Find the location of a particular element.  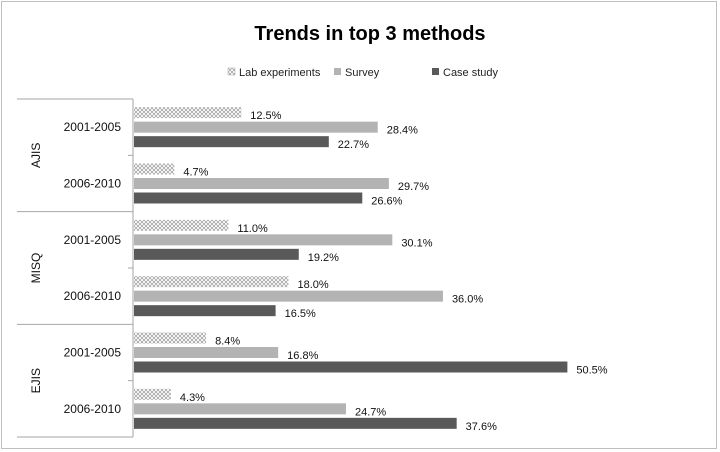

data-label: 28.4% is located at coordinates (402, 131).